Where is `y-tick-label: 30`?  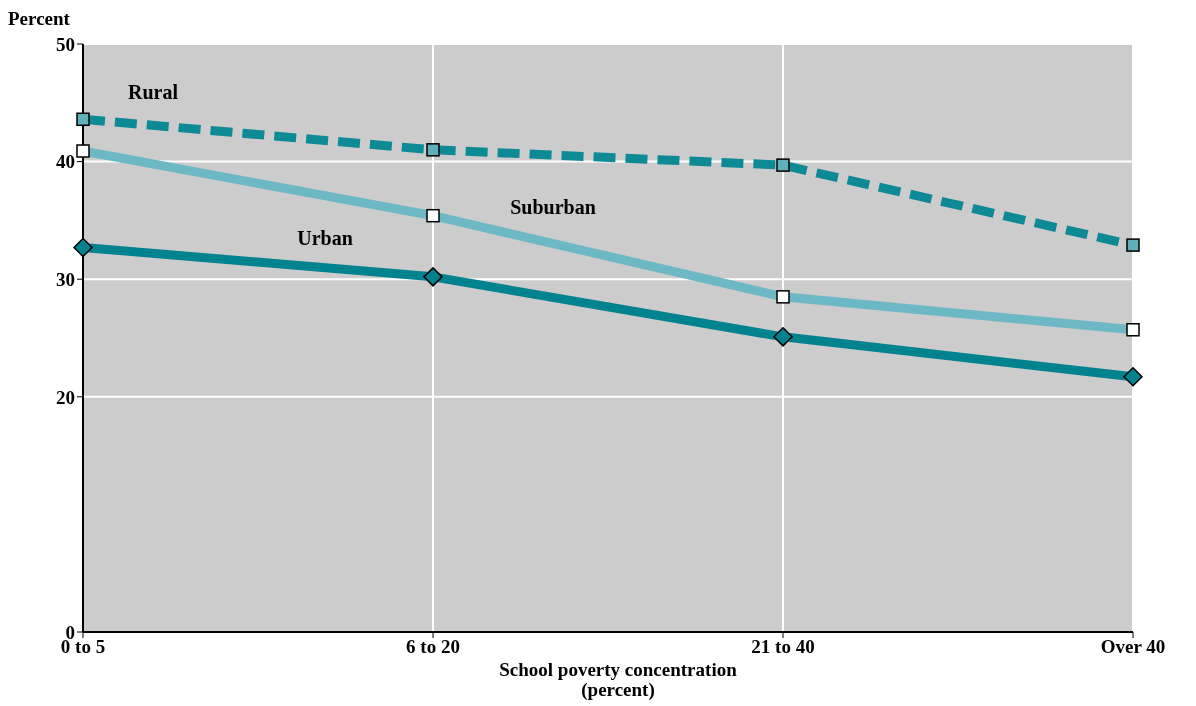
y-tick-label: 30 is located at coordinates (65, 279).